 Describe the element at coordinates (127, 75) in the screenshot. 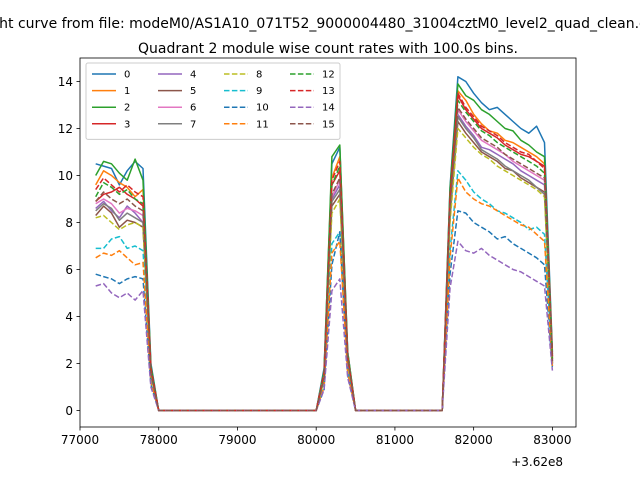

I see `legend-label-0: 0` at that location.